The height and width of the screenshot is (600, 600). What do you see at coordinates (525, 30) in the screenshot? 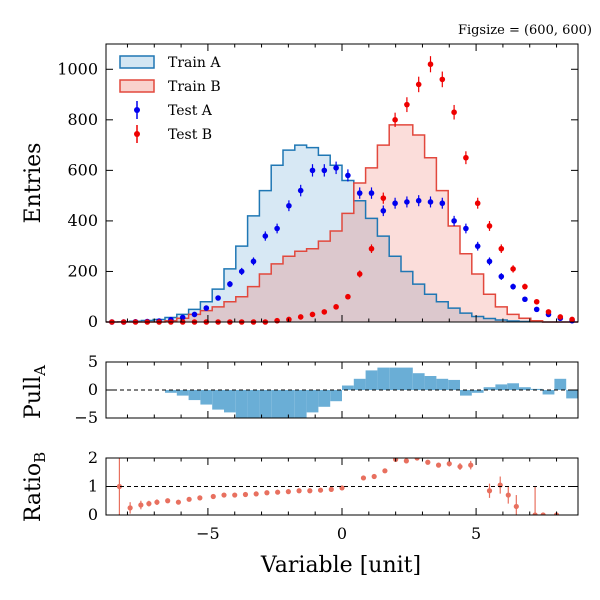
I see `figsize-label: Figsize = (600, 600)` at bounding box center [525, 30].